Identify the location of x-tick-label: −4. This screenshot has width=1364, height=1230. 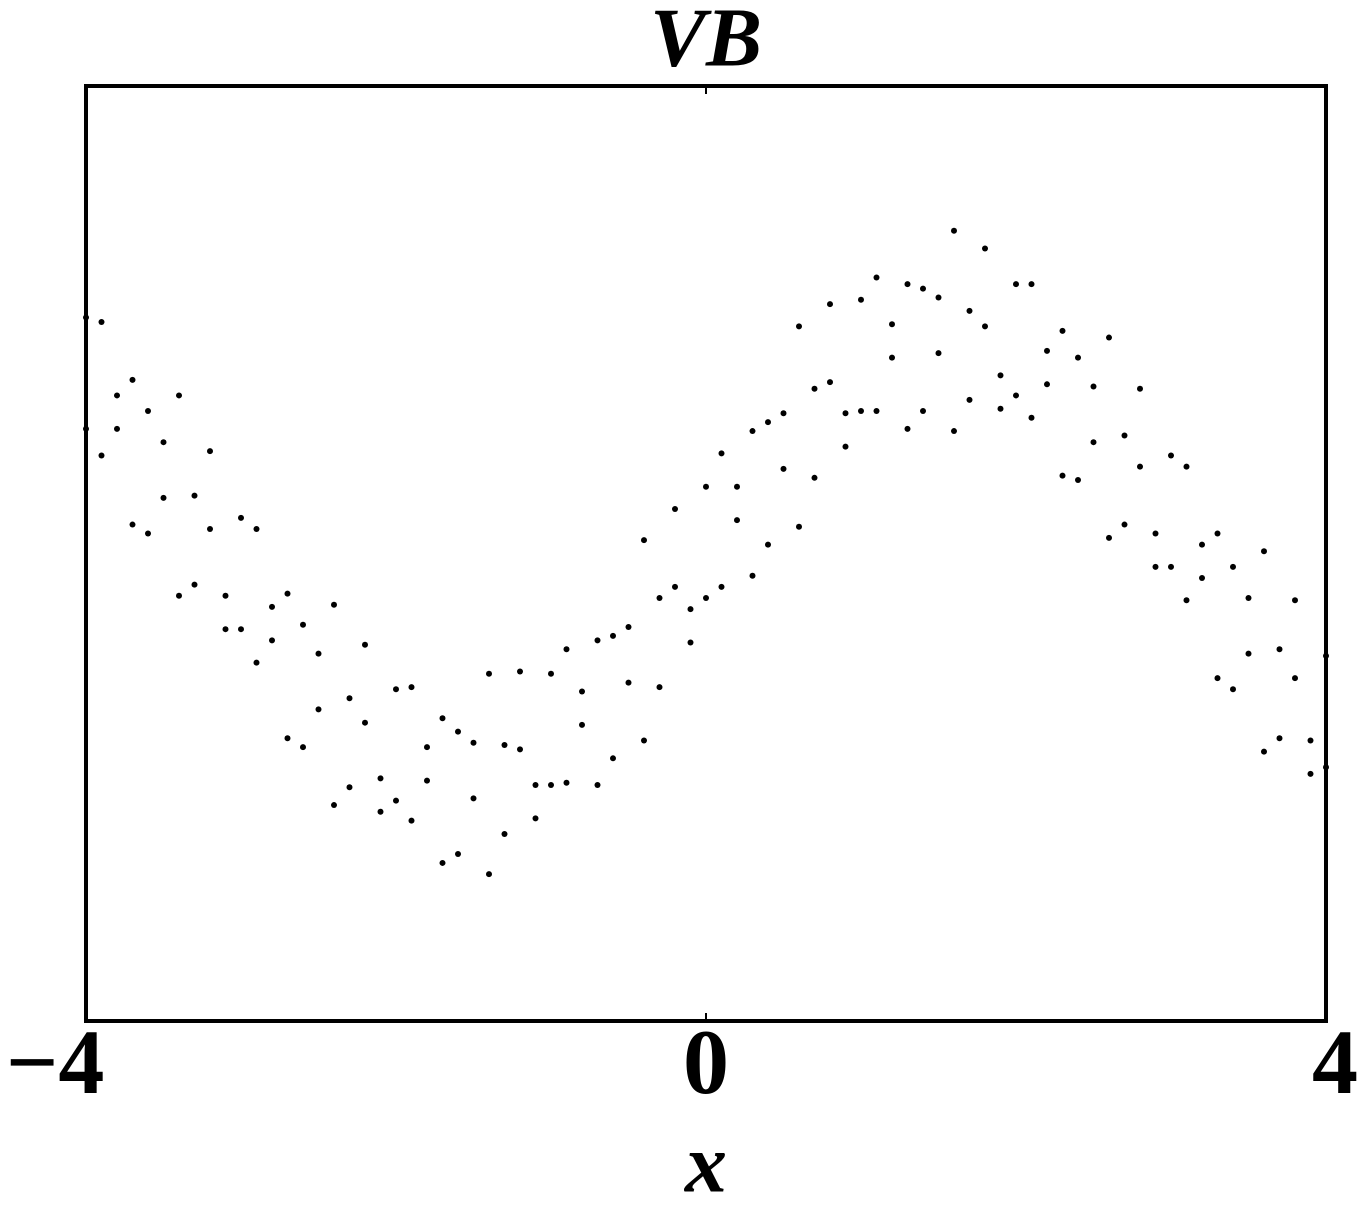
(55, 1062).